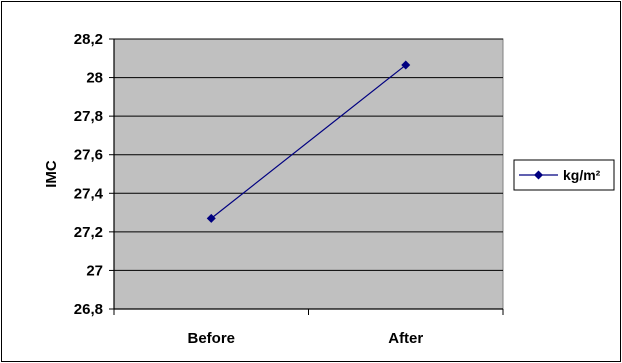 The height and width of the screenshot is (363, 622). Describe the element at coordinates (538, 175) in the screenshot. I see `legend-marker` at that location.